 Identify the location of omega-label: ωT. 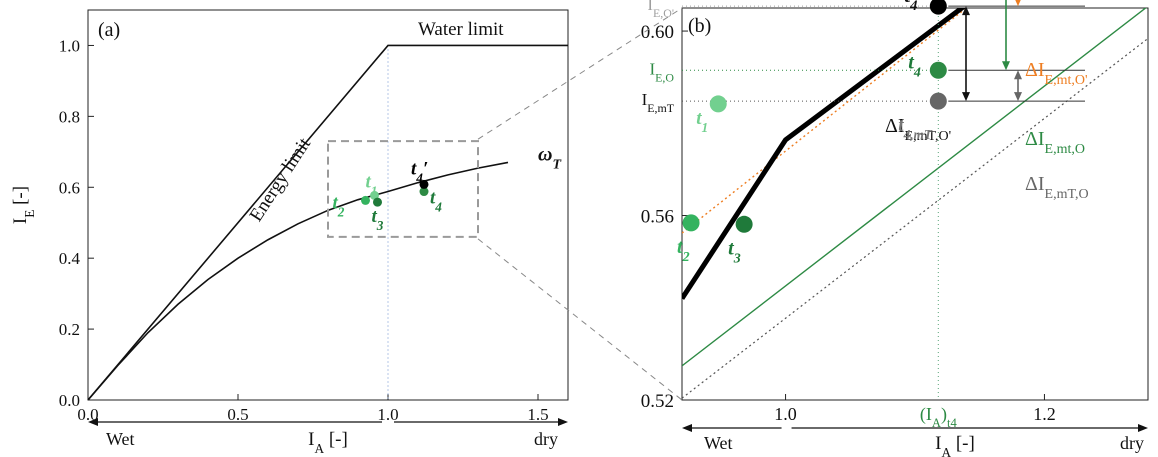
(550, 158).